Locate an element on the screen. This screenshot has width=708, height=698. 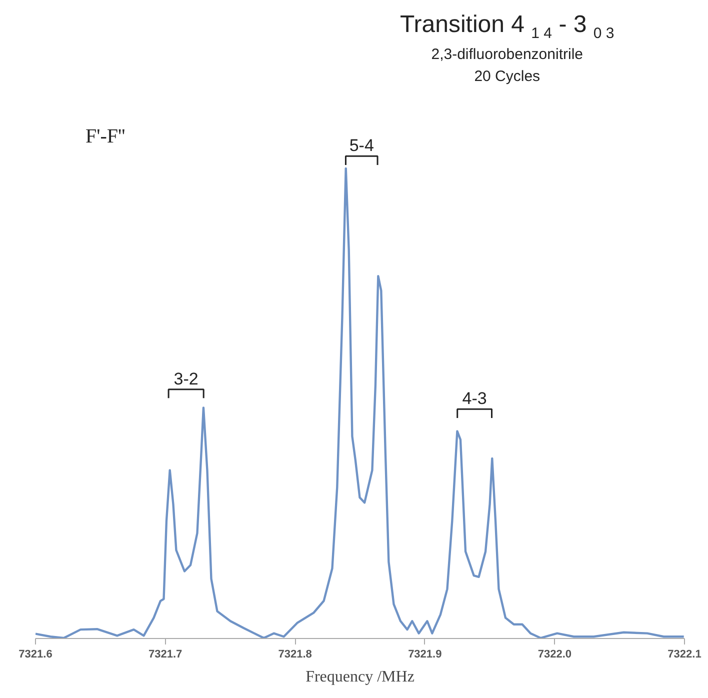
text: 5-4 is located at coordinates (361, 146).